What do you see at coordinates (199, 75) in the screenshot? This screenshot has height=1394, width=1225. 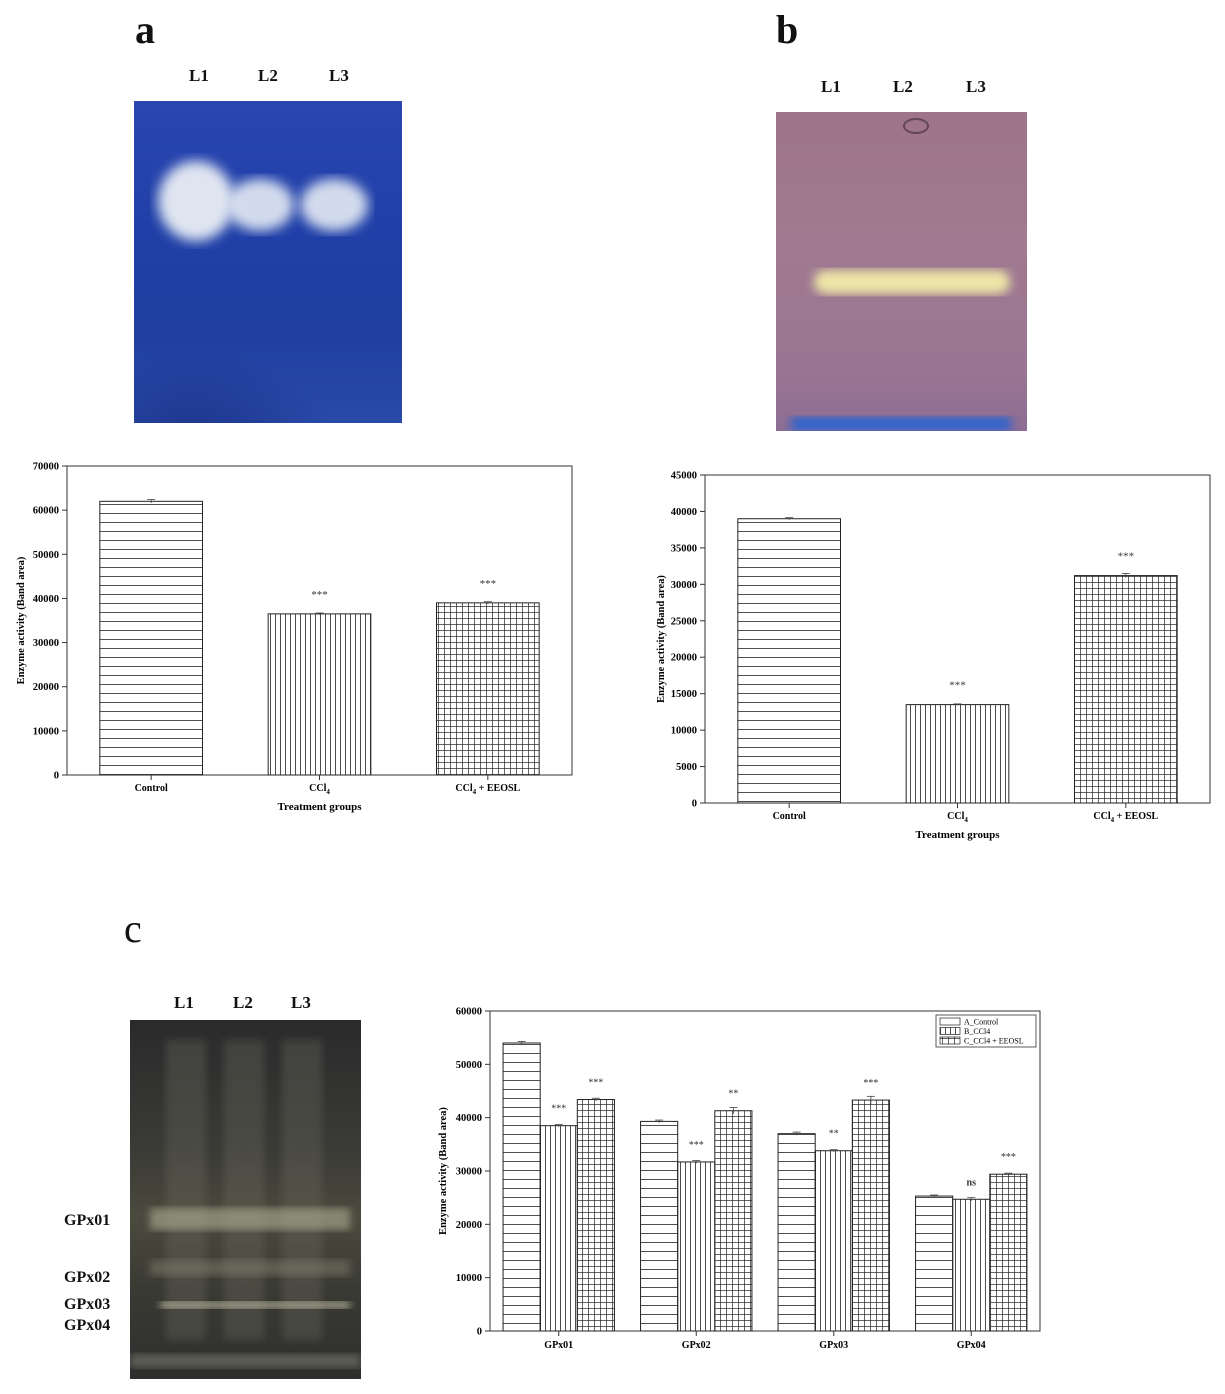 I see `gel-a-lane-1: L1` at bounding box center [199, 75].